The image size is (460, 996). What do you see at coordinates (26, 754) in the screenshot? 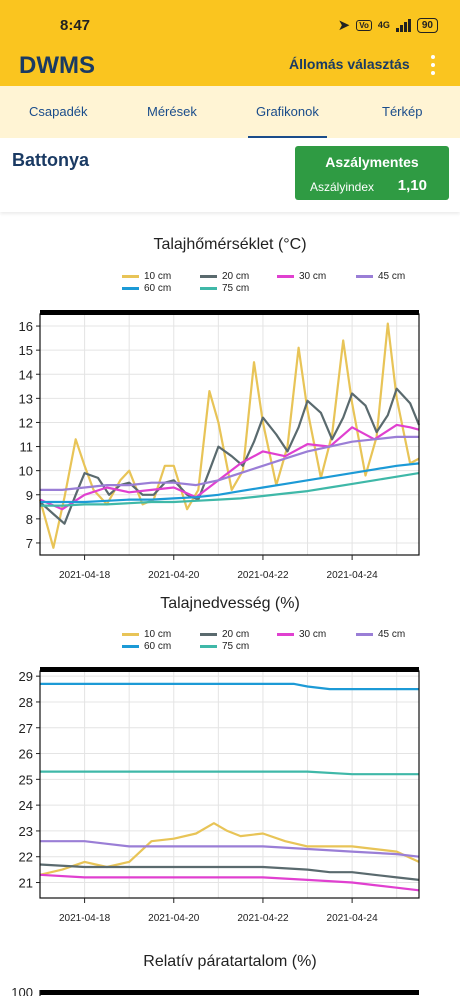
I see `y-tick-label: 26` at bounding box center [26, 754].